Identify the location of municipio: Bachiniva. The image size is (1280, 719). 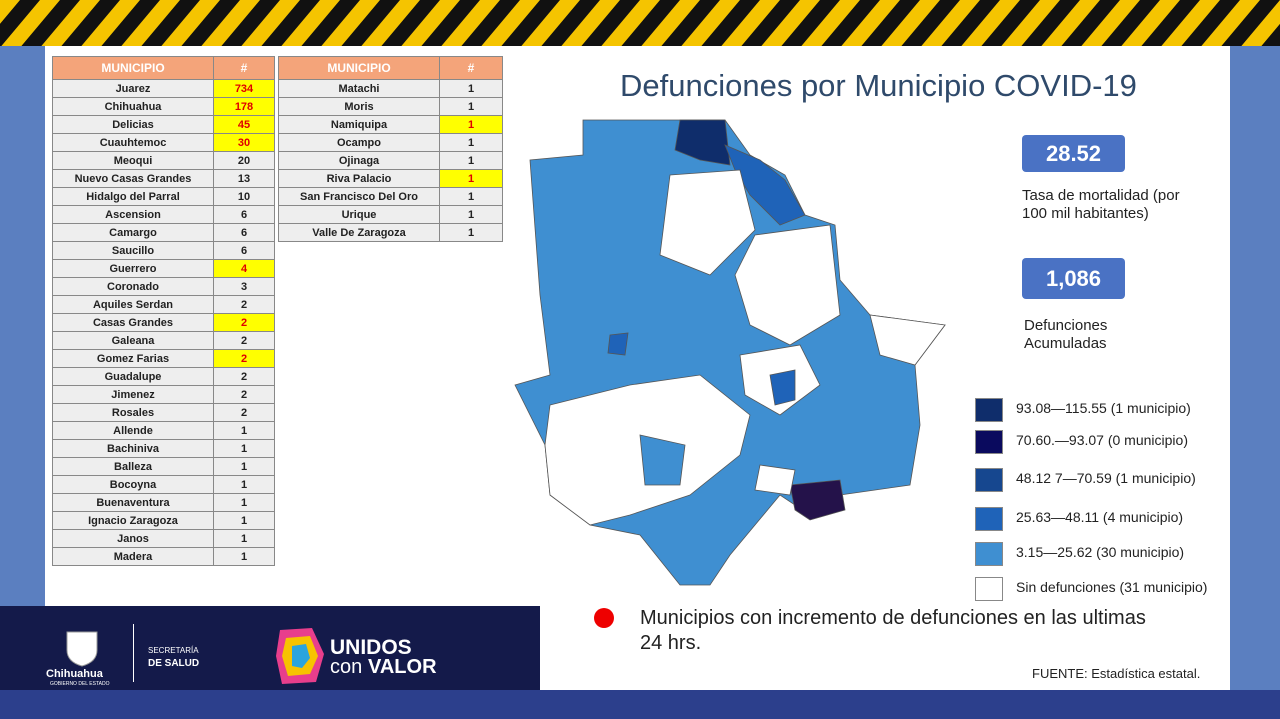
(133, 448).